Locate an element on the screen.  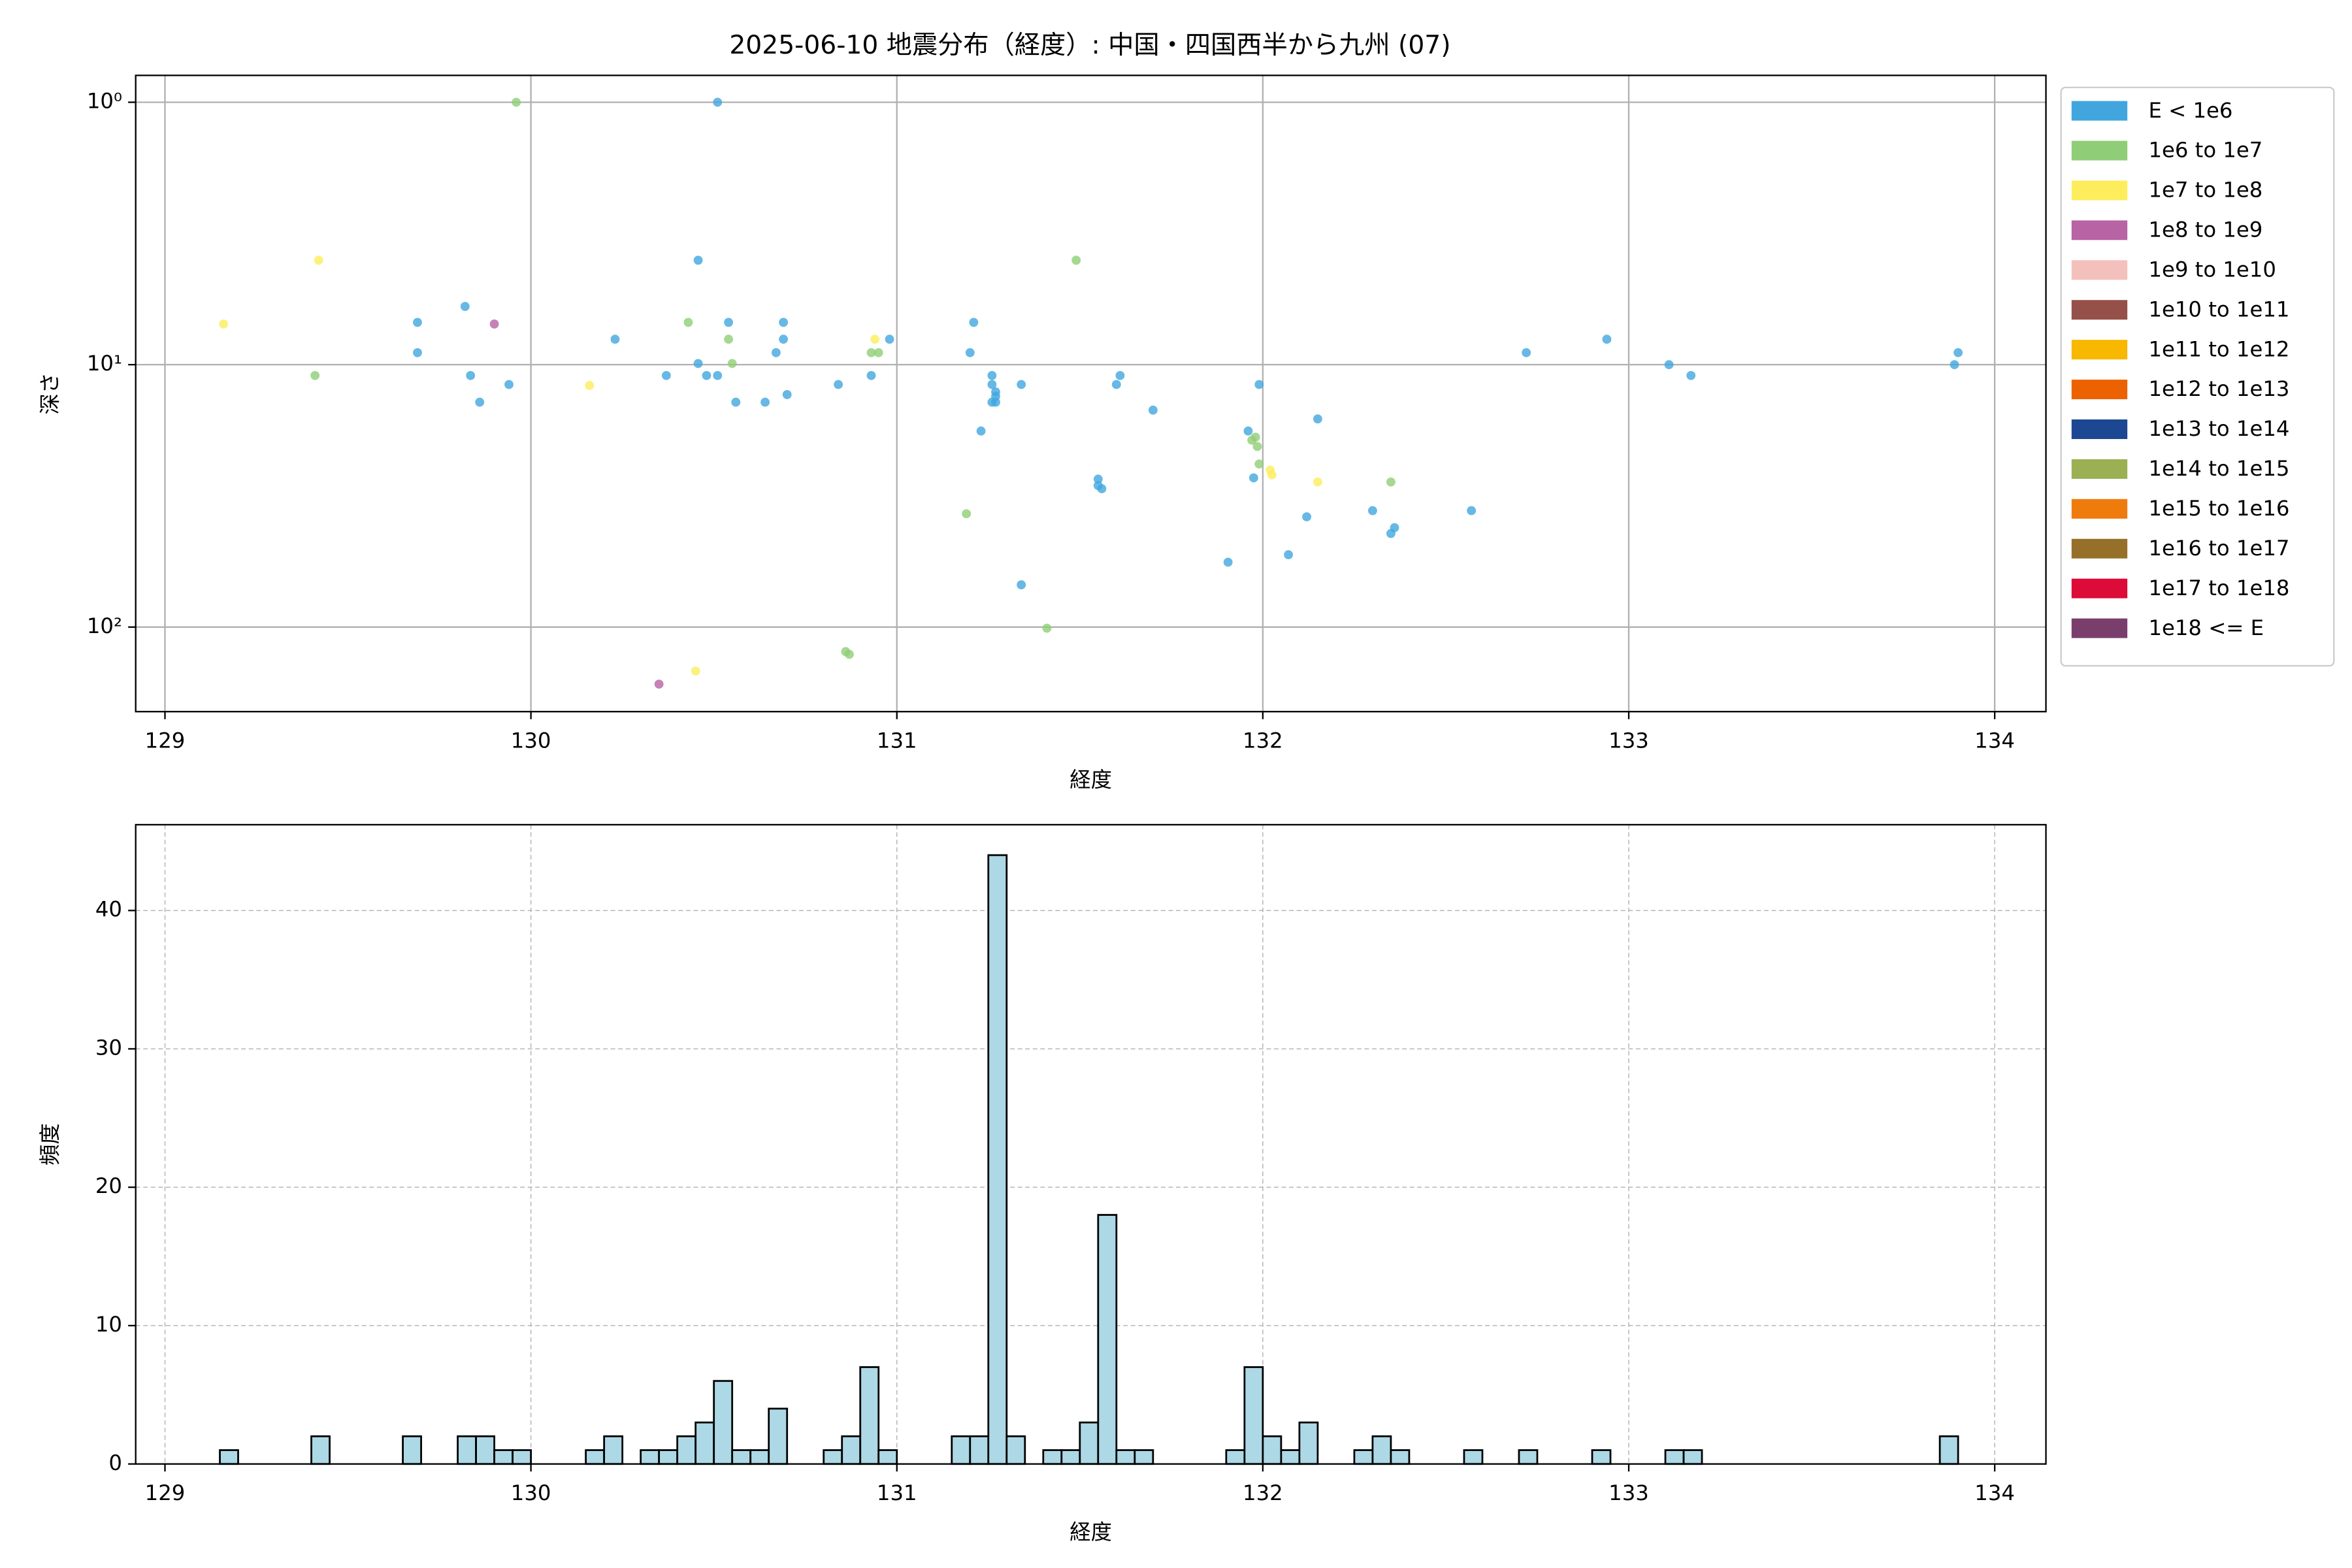
legend-label: 1e17 to 1e18 is located at coordinates (2218, 588).